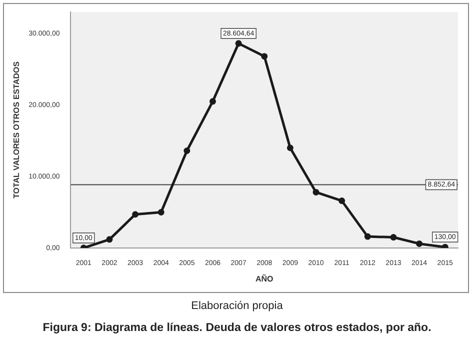 The width and height of the screenshot is (474, 348). I want to click on text: Elaboración propia, so click(237, 306).